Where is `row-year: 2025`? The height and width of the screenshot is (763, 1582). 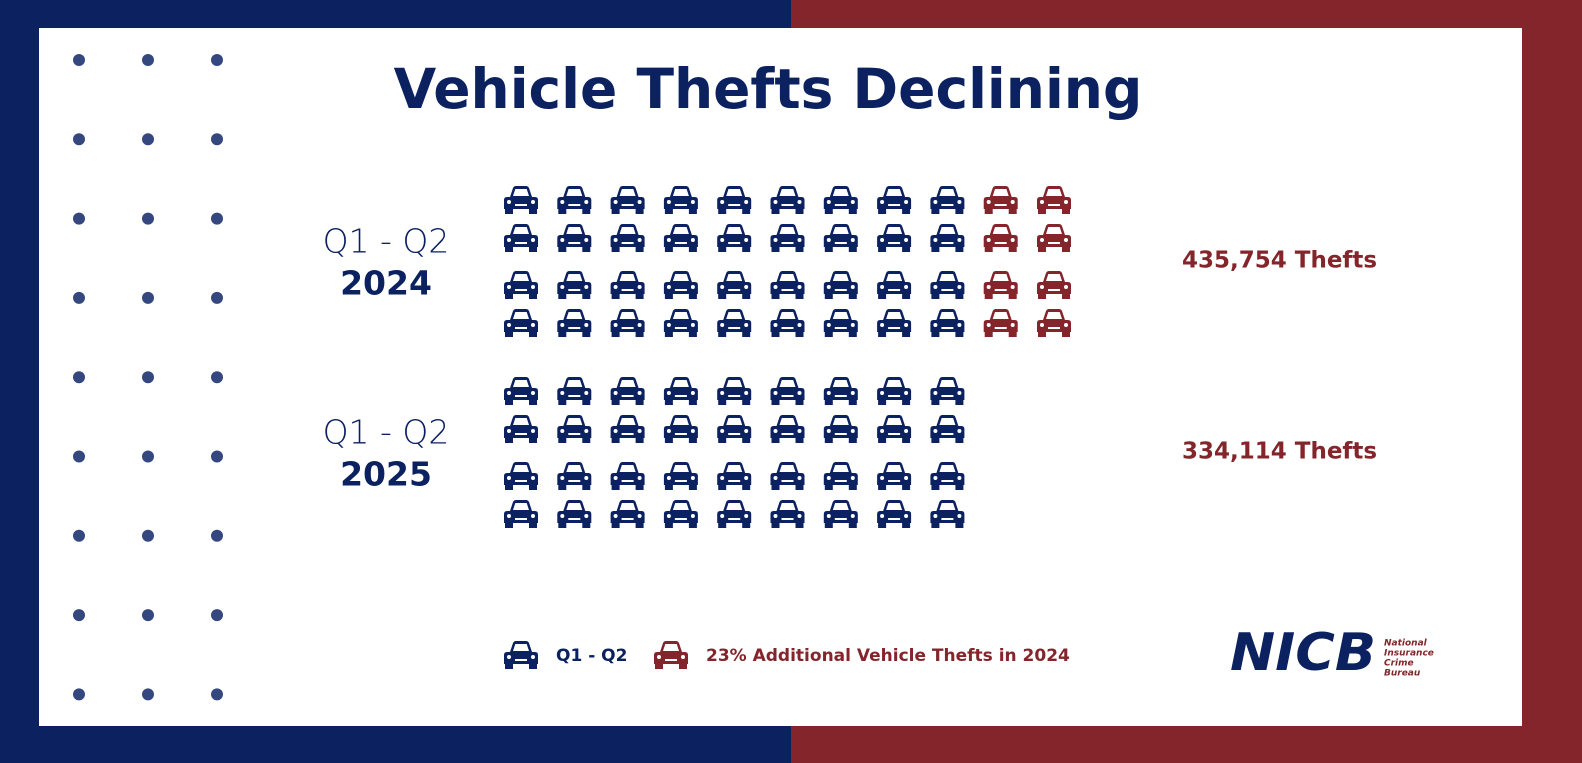 row-year: 2025 is located at coordinates (386, 474).